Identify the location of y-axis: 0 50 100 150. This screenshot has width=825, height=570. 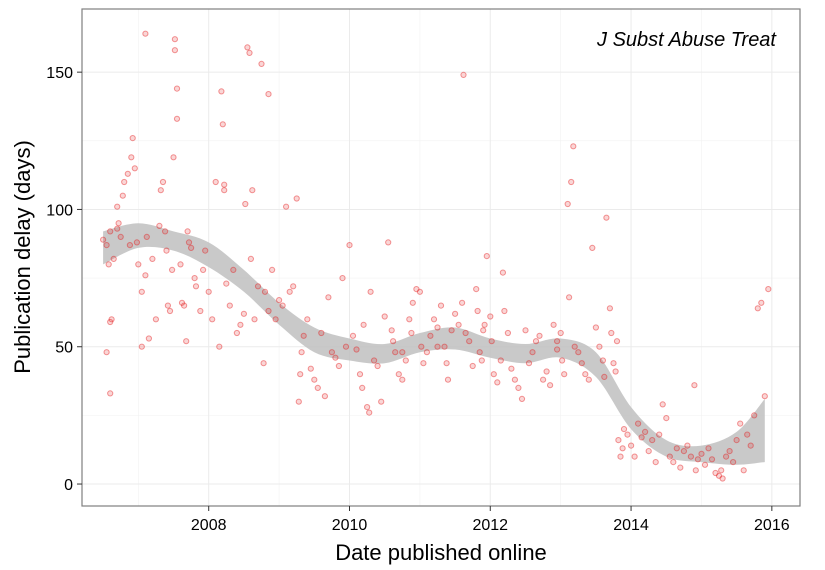
(64, 279).